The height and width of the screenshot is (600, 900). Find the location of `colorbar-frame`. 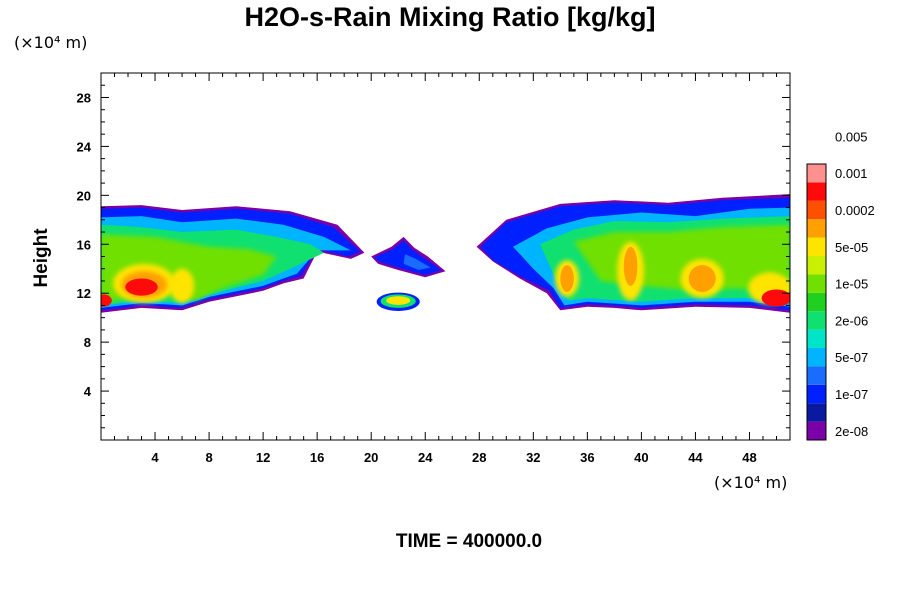

colorbar-frame is located at coordinates (816, 302).